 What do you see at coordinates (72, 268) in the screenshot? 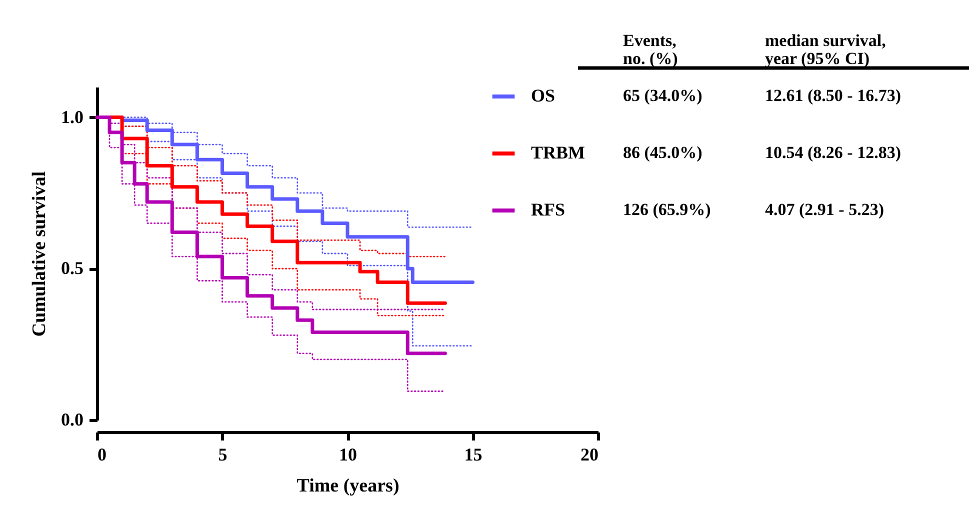
I see `y-tick-label: 0.5` at bounding box center [72, 268].